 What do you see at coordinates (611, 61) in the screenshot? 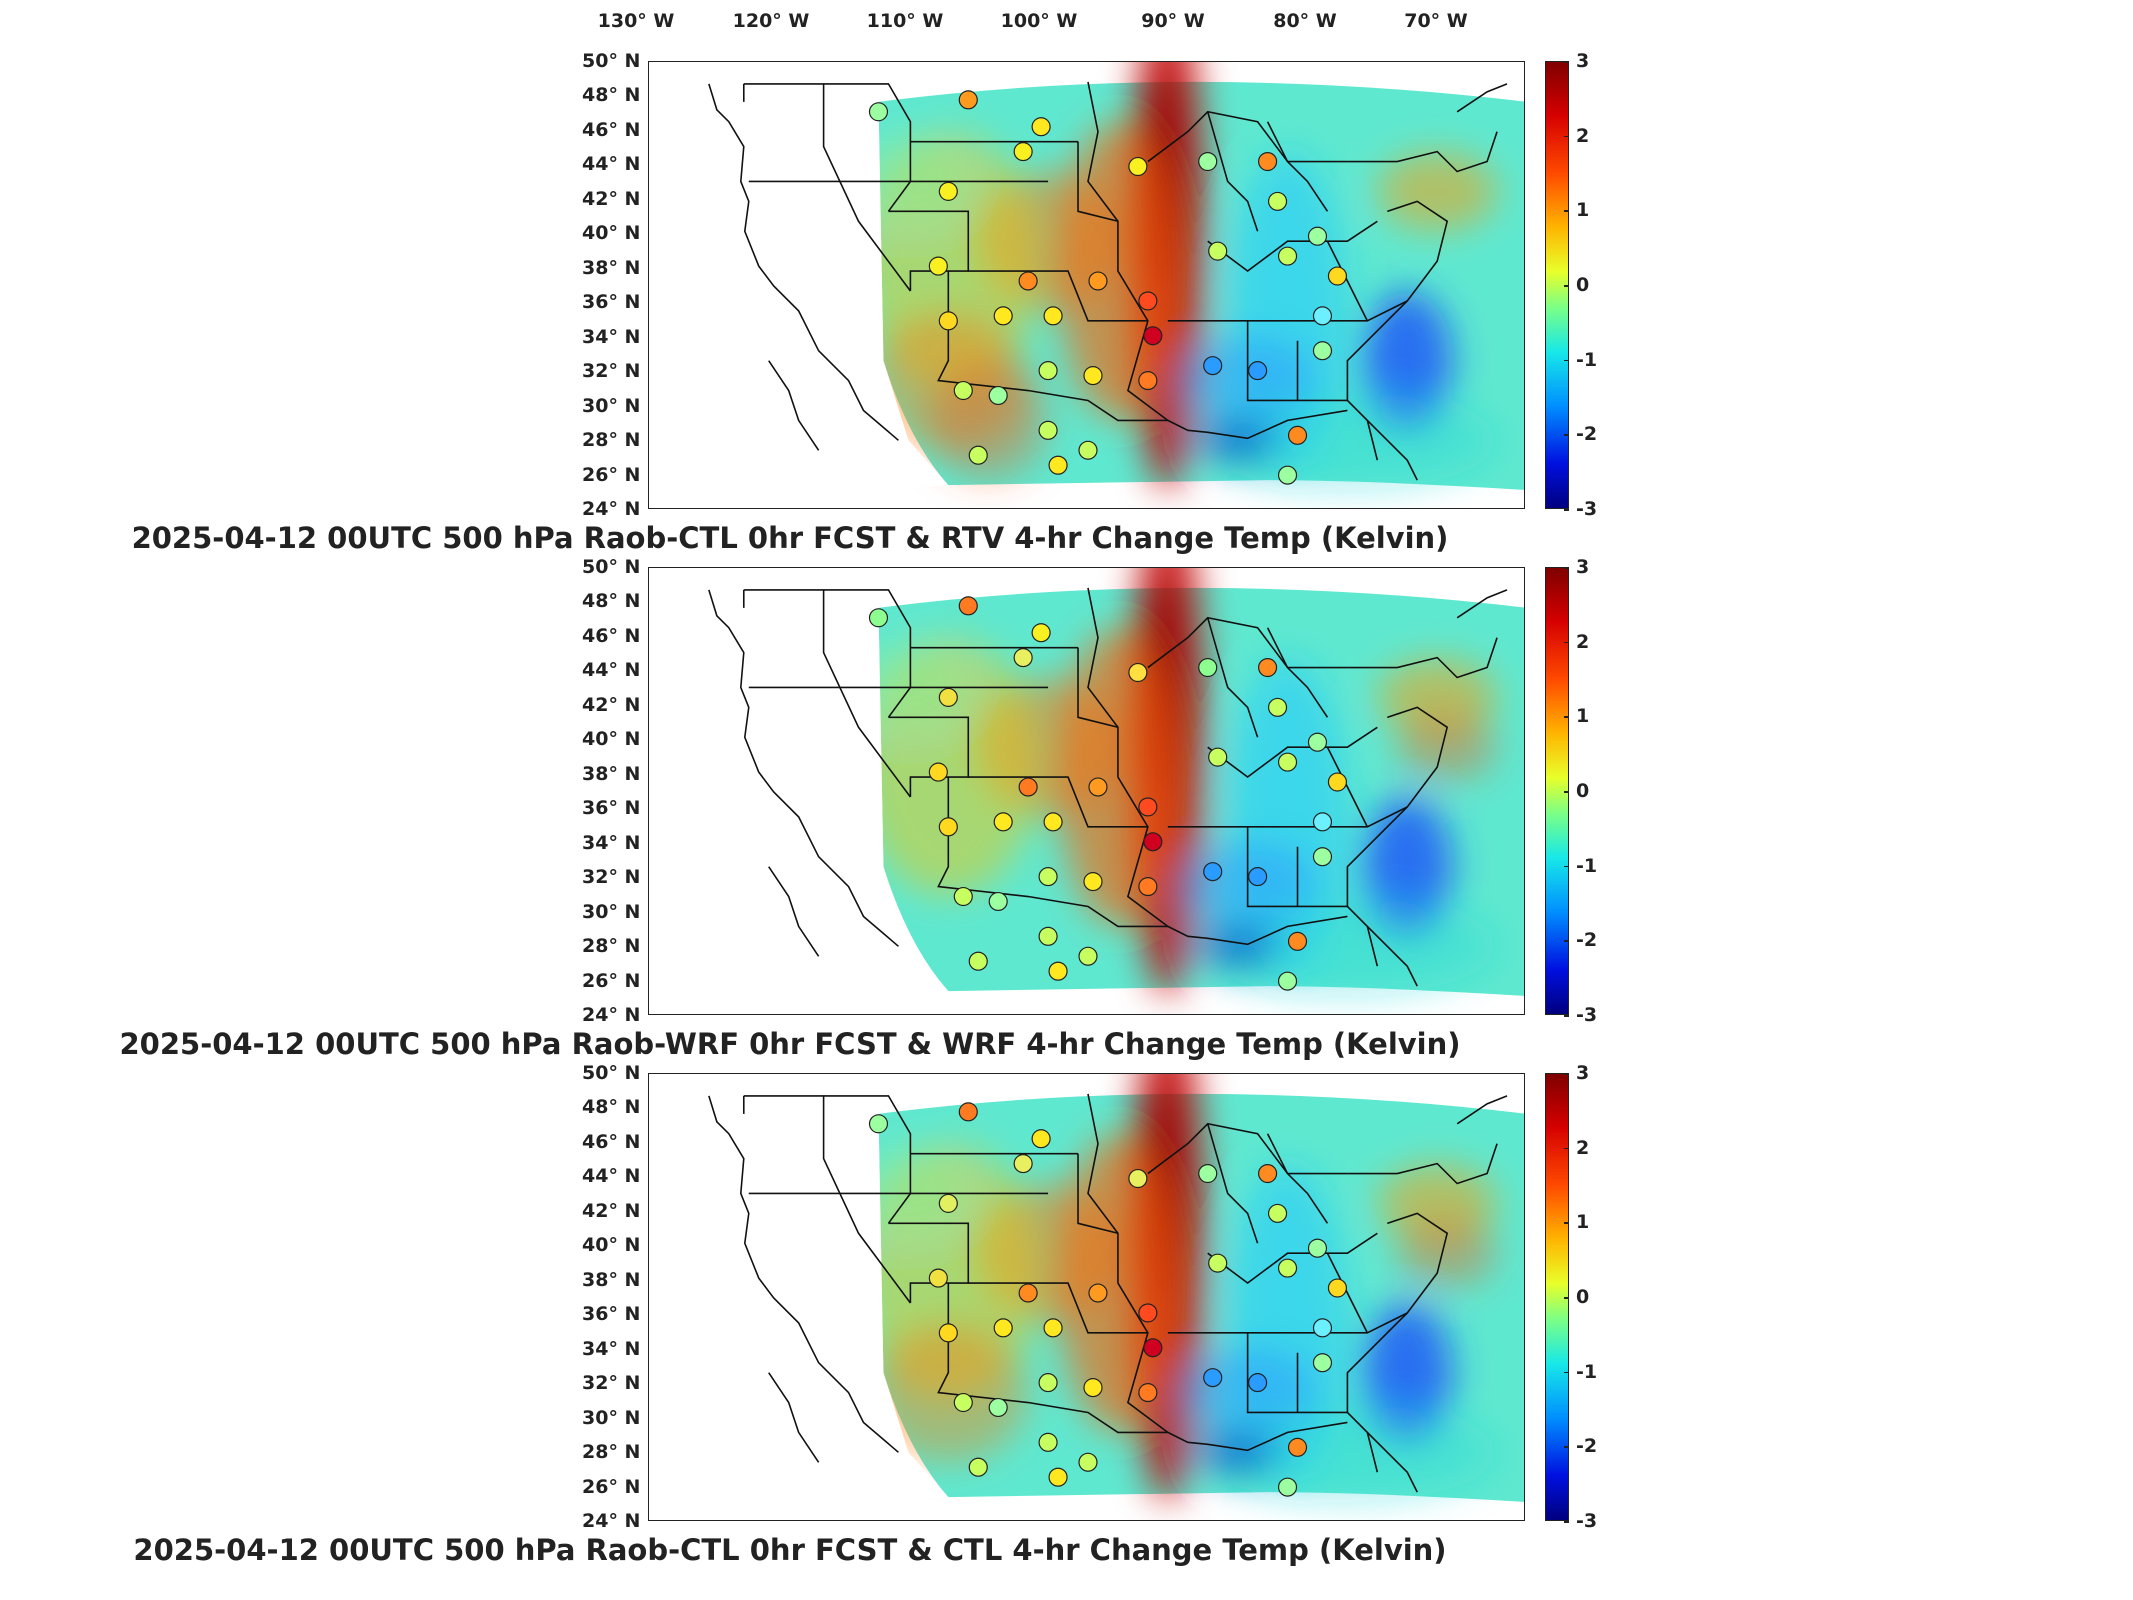
I see `latitude-label: 50° N` at bounding box center [611, 61].